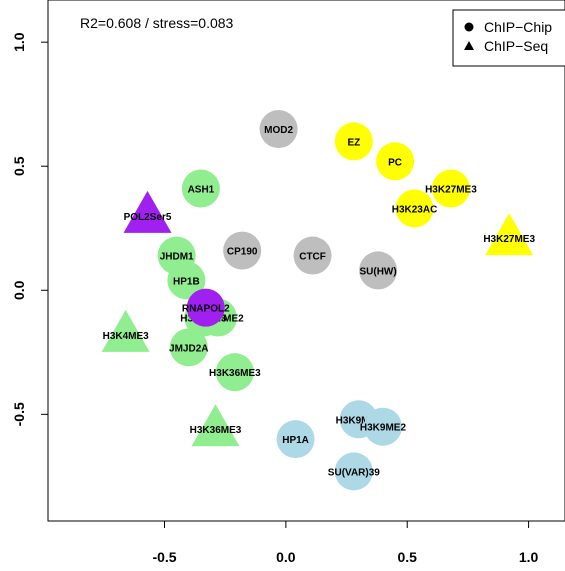 The height and width of the screenshot is (571, 565). Describe the element at coordinates (19, 166) in the screenshot. I see `y-tick-label: 0.5` at that location.